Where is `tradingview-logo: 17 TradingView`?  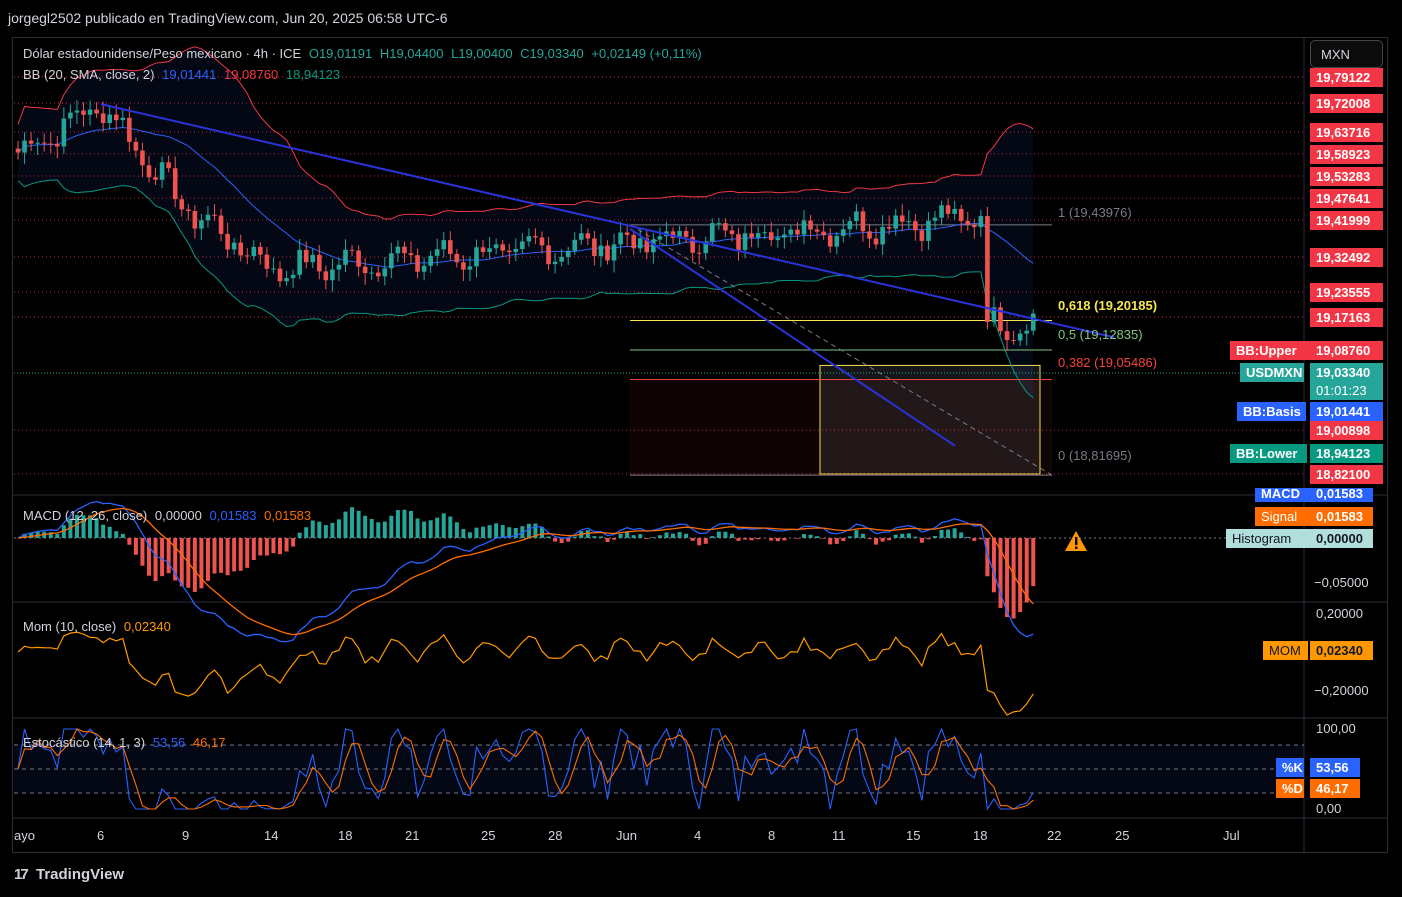
tradingview-logo: 17 TradingView is located at coordinates (69, 874).